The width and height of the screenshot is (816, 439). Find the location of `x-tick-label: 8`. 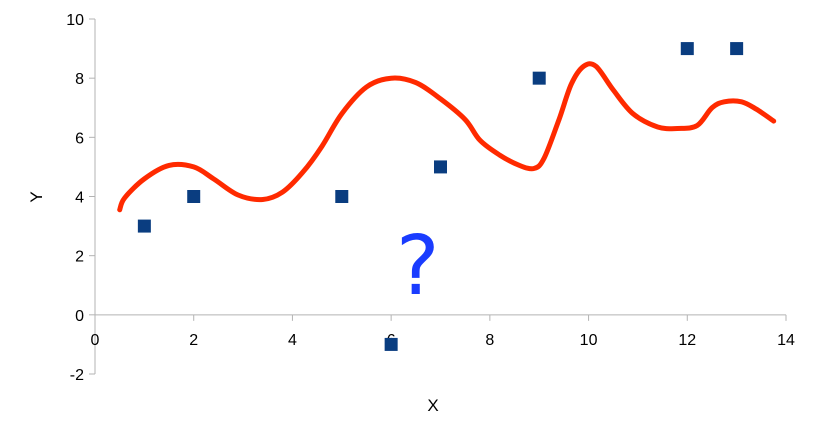

x-tick-label: 8 is located at coordinates (489, 340).